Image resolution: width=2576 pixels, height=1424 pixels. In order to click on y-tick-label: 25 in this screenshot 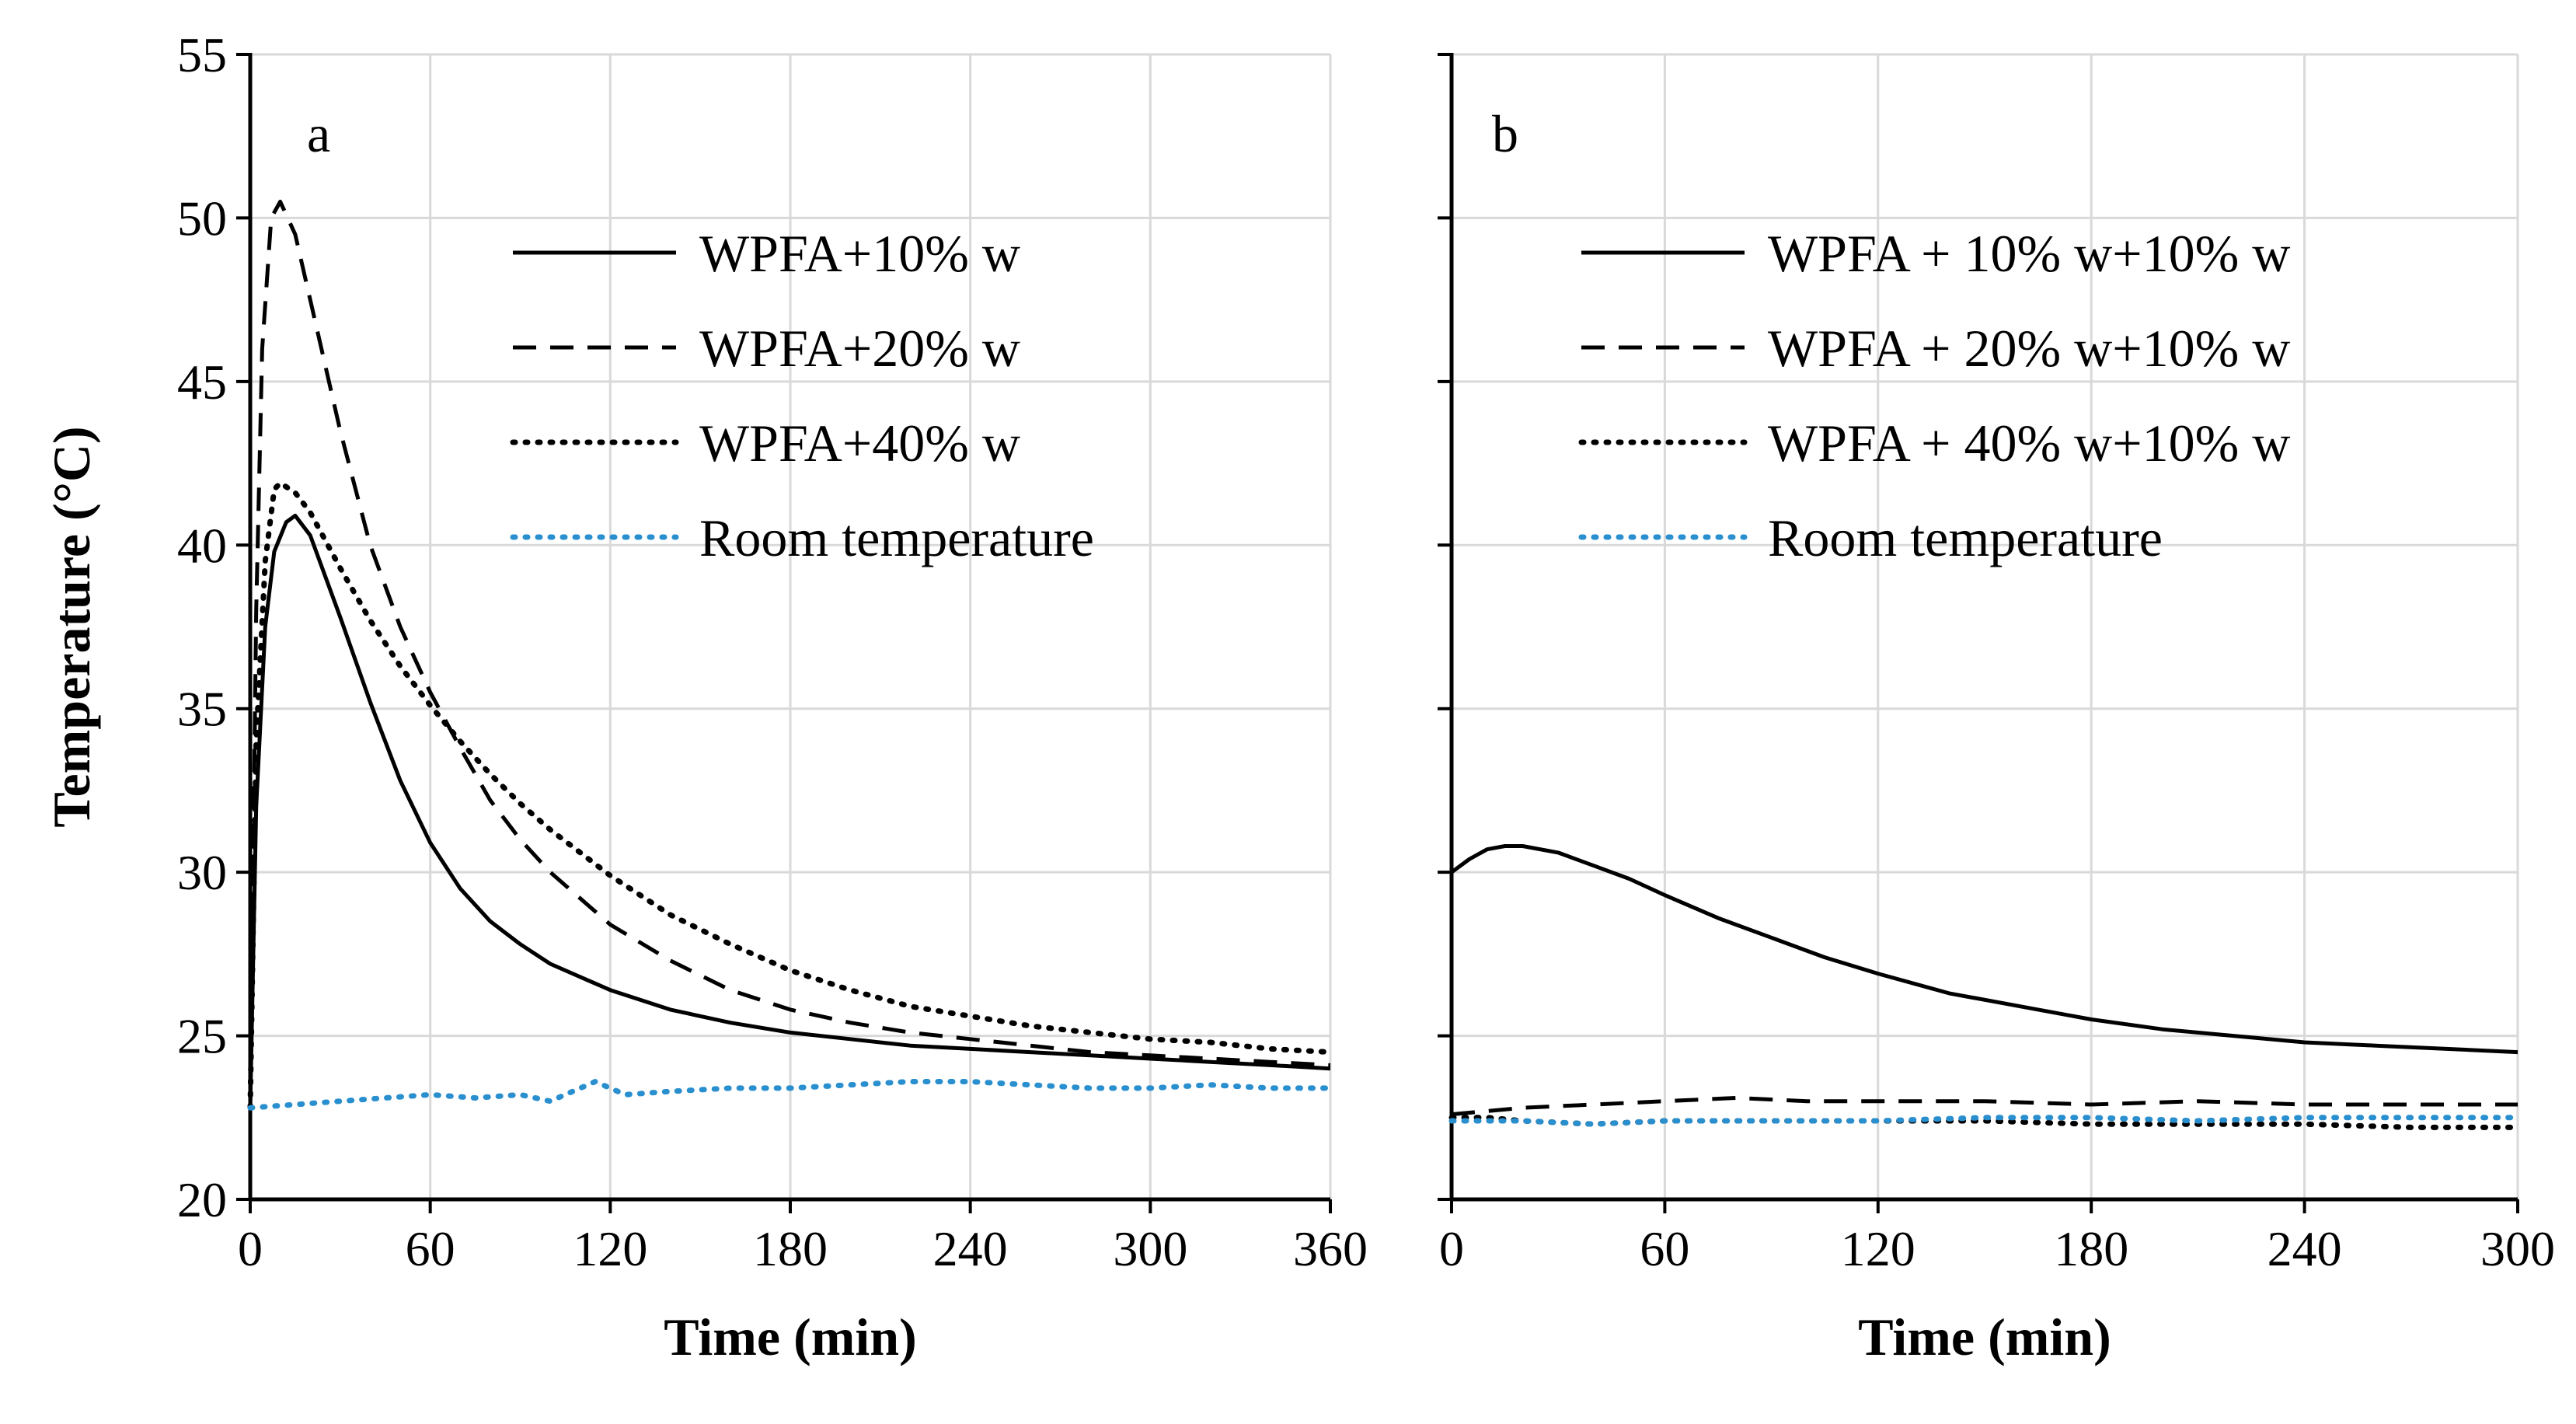, I will do `click(202, 1036)`.